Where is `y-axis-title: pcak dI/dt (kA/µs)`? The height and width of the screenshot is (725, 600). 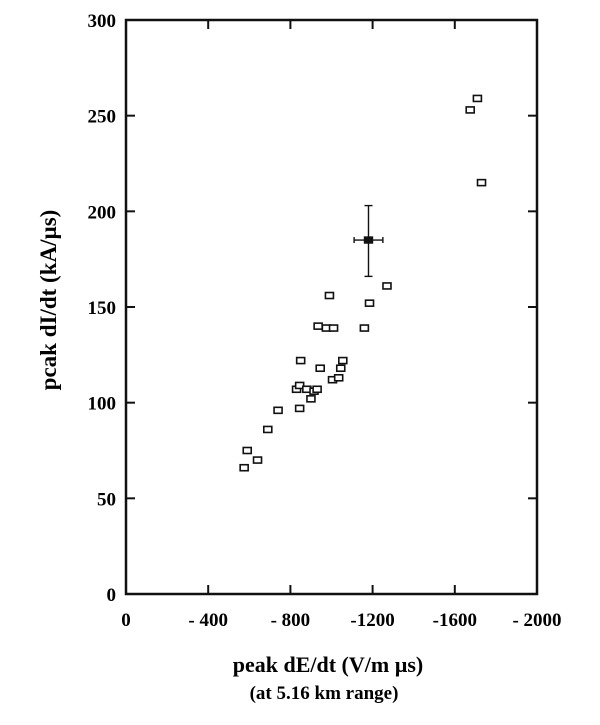 y-axis-title: pcak dI/dt (kA/µs) is located at coordinates (48, 300).